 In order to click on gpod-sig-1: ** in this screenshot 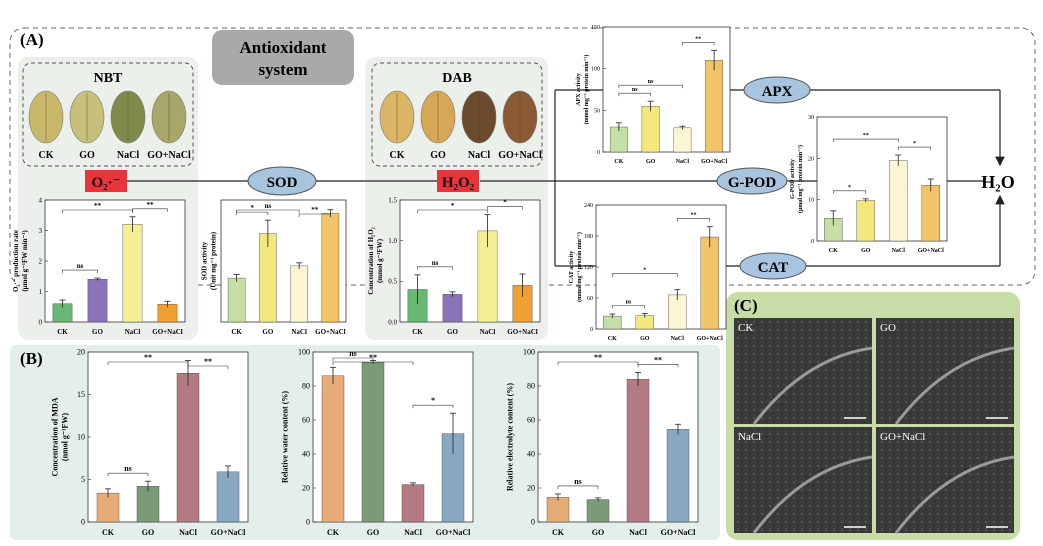, I will do `click(866, 136)`.